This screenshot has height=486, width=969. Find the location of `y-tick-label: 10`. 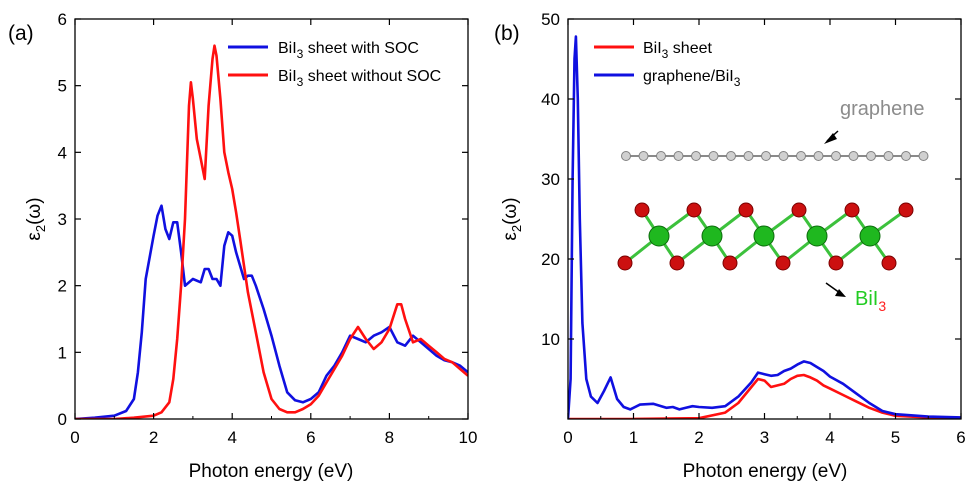

y-tick-label: 10 is located at coordinates (550, 339).